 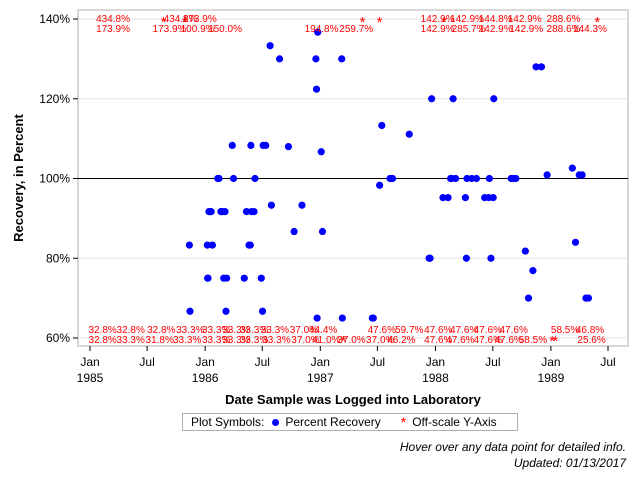 I want to click on y-tick-label: 80%, so click(x=58, y=258).